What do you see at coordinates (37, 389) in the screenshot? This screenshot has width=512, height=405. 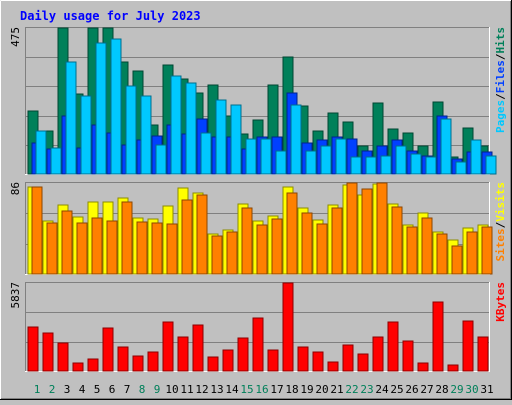 I see `x-tick-label-day-1: 1` at bounding box center [37, 389].